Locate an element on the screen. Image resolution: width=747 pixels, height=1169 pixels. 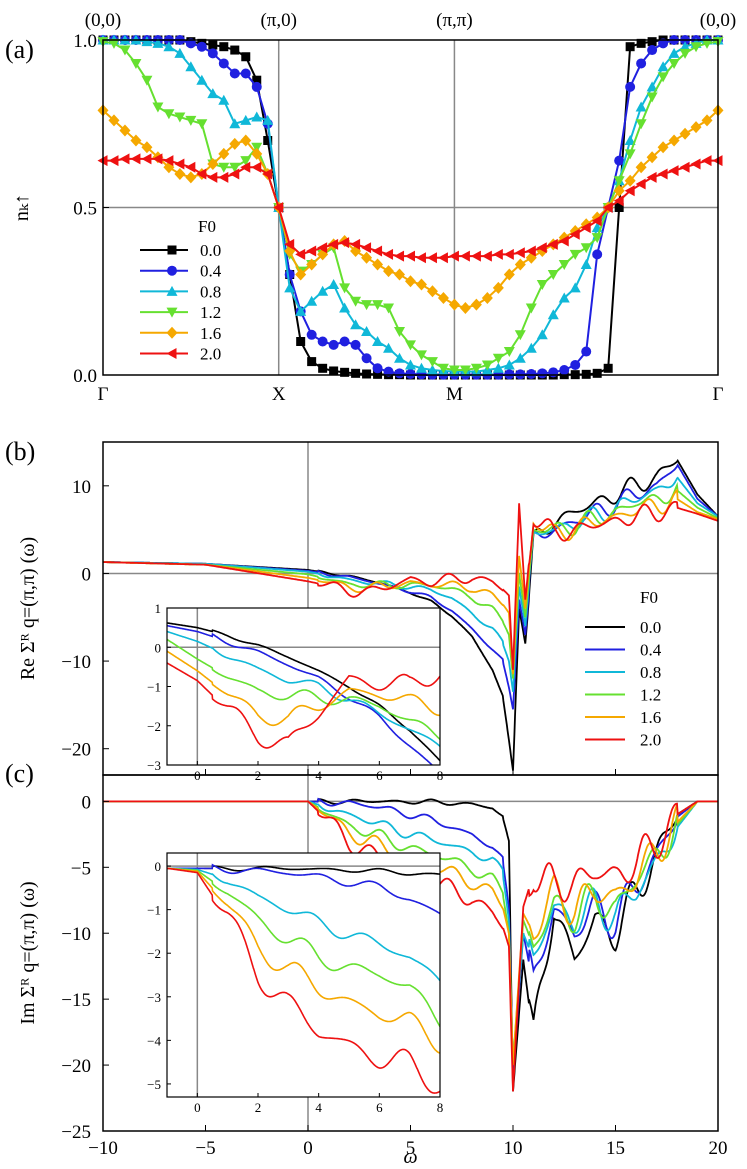
panel-label-b: (b) is located at coordinates (20, 451).